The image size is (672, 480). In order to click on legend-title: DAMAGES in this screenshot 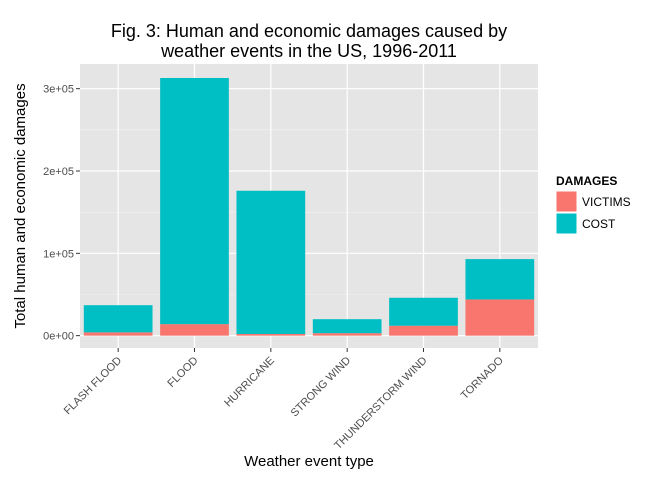, I will do `click(586, 181)`.